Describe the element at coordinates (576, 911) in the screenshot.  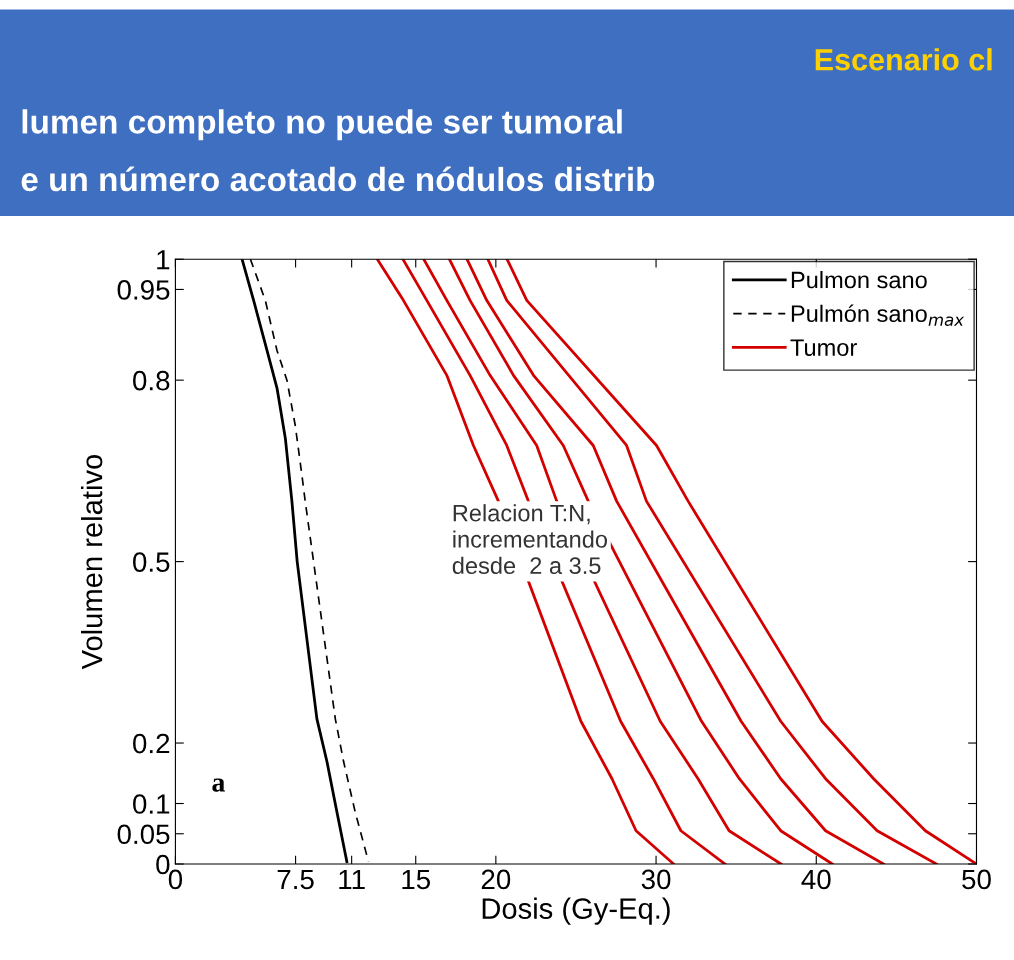
I see `x-axis-title: Dosis (Gy-Eq.)` at that location.